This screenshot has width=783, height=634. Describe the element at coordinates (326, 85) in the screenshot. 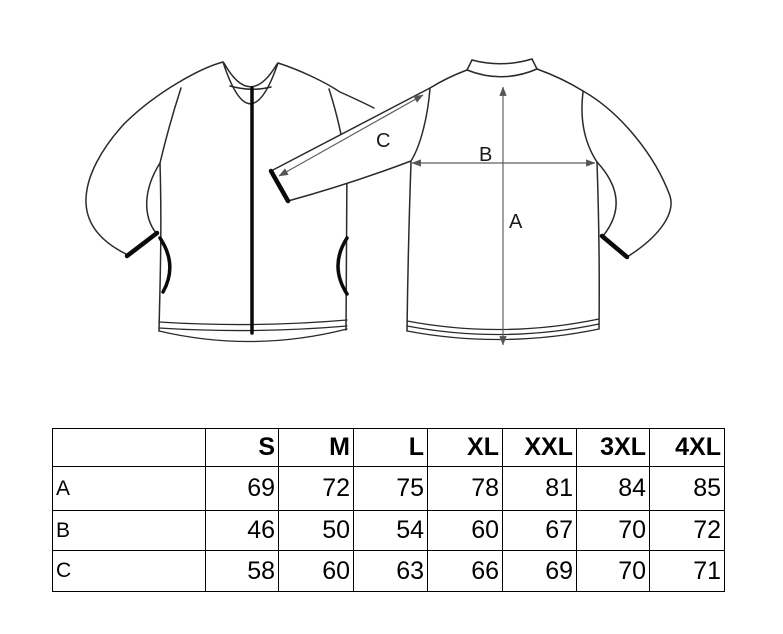

I see `front-shoulder-right` at that location.